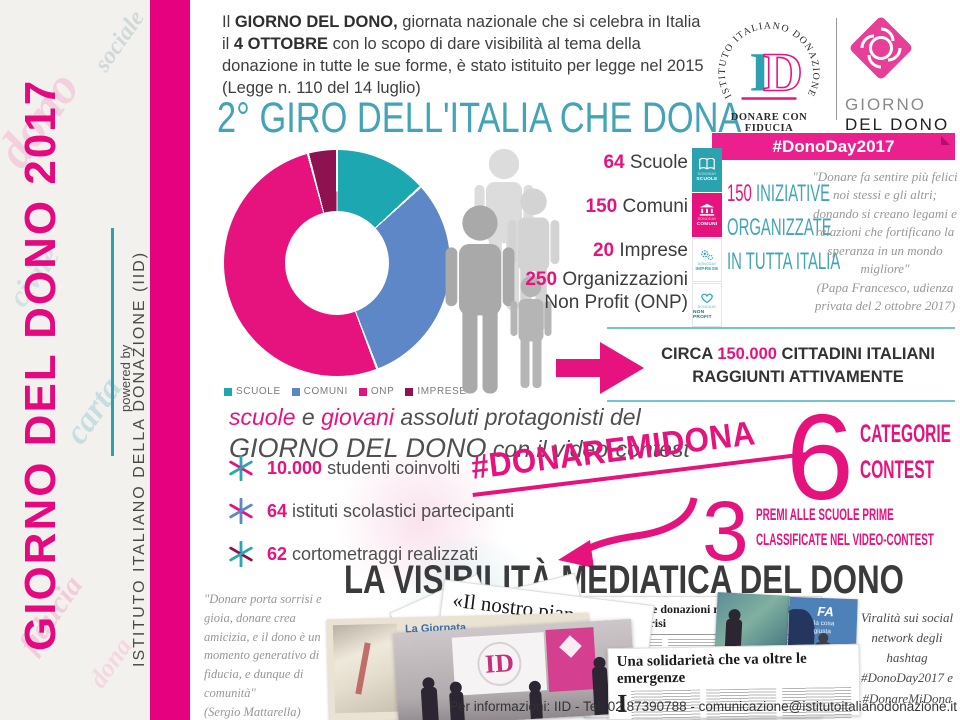  What do you see at coordinates (139, 458) in the screenshot?
I see `sidebar-organization: ISTITUTO ITALIANO DELLA DONAZIONE (IID)` at bounding box center [139, 458].